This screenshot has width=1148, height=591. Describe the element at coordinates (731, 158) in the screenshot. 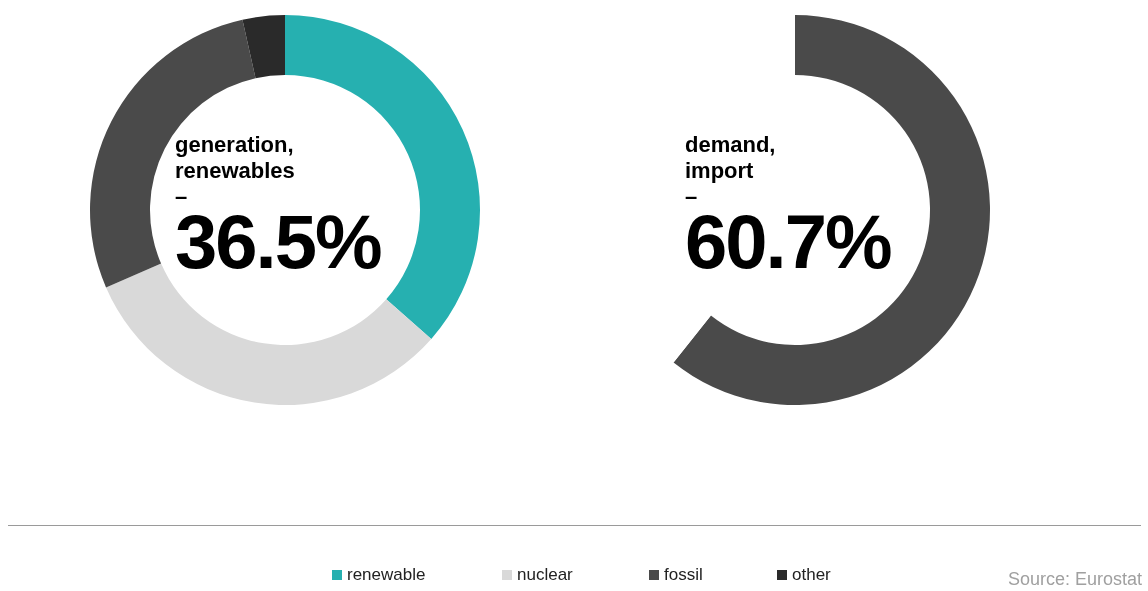

I see `text: demand, import` at that location.